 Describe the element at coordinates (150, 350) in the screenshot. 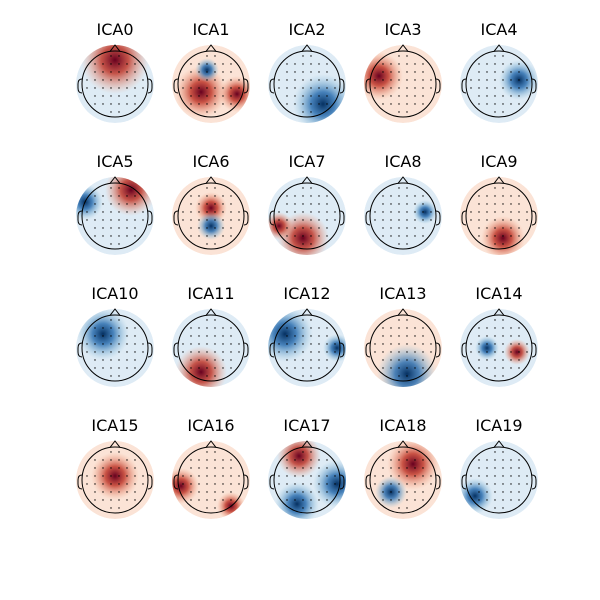

I see `ear-right` at that location.